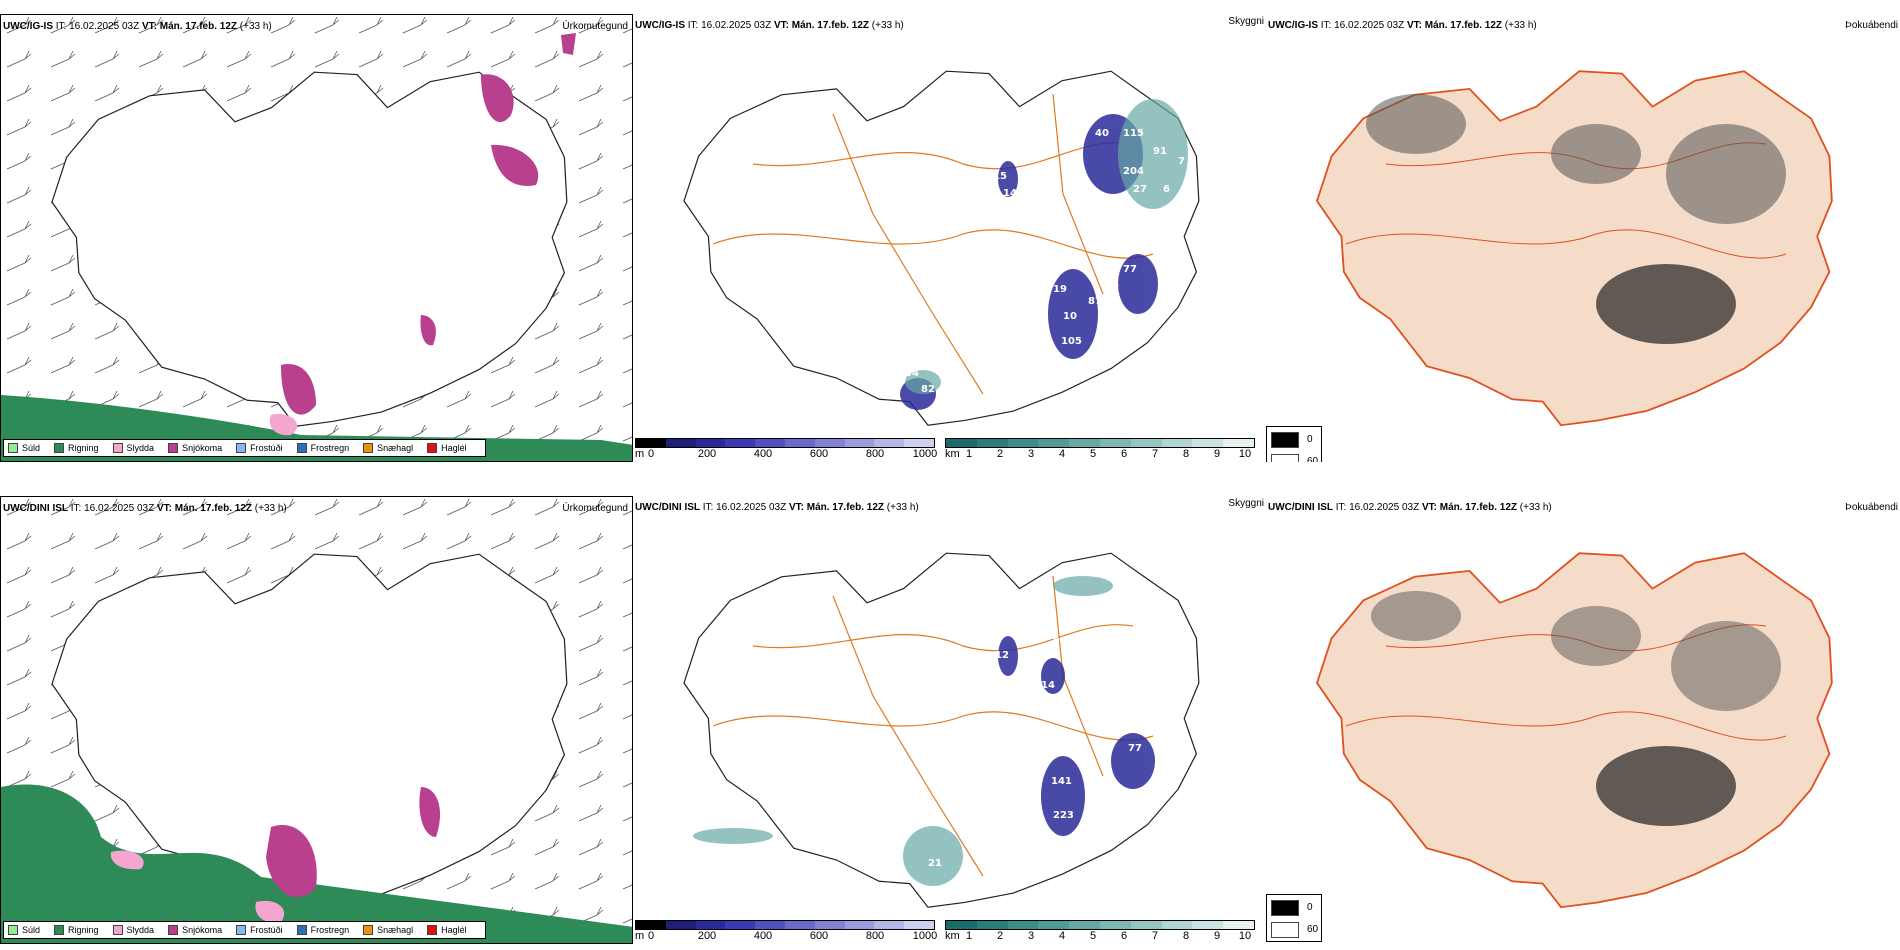 The width and height of the screenshot is (1900, 950). I want to click on cloud-base-label: 5, so click(1086, 698).